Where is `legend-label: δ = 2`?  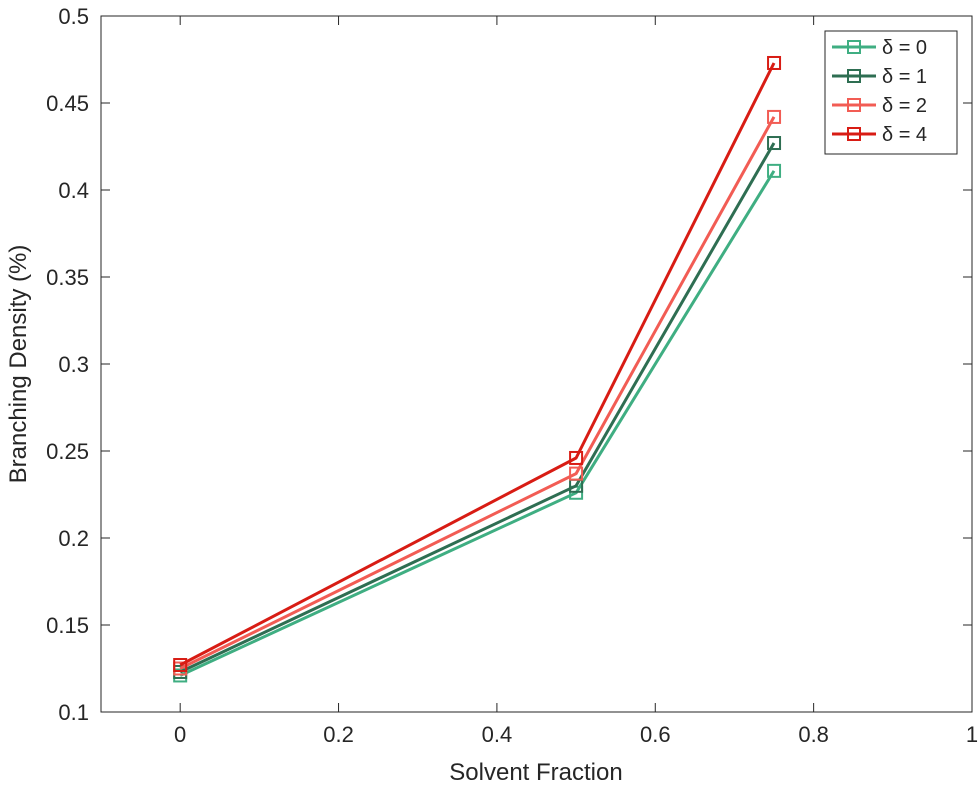 legend-label: δ = 2 is located at coordinates (904, 106).